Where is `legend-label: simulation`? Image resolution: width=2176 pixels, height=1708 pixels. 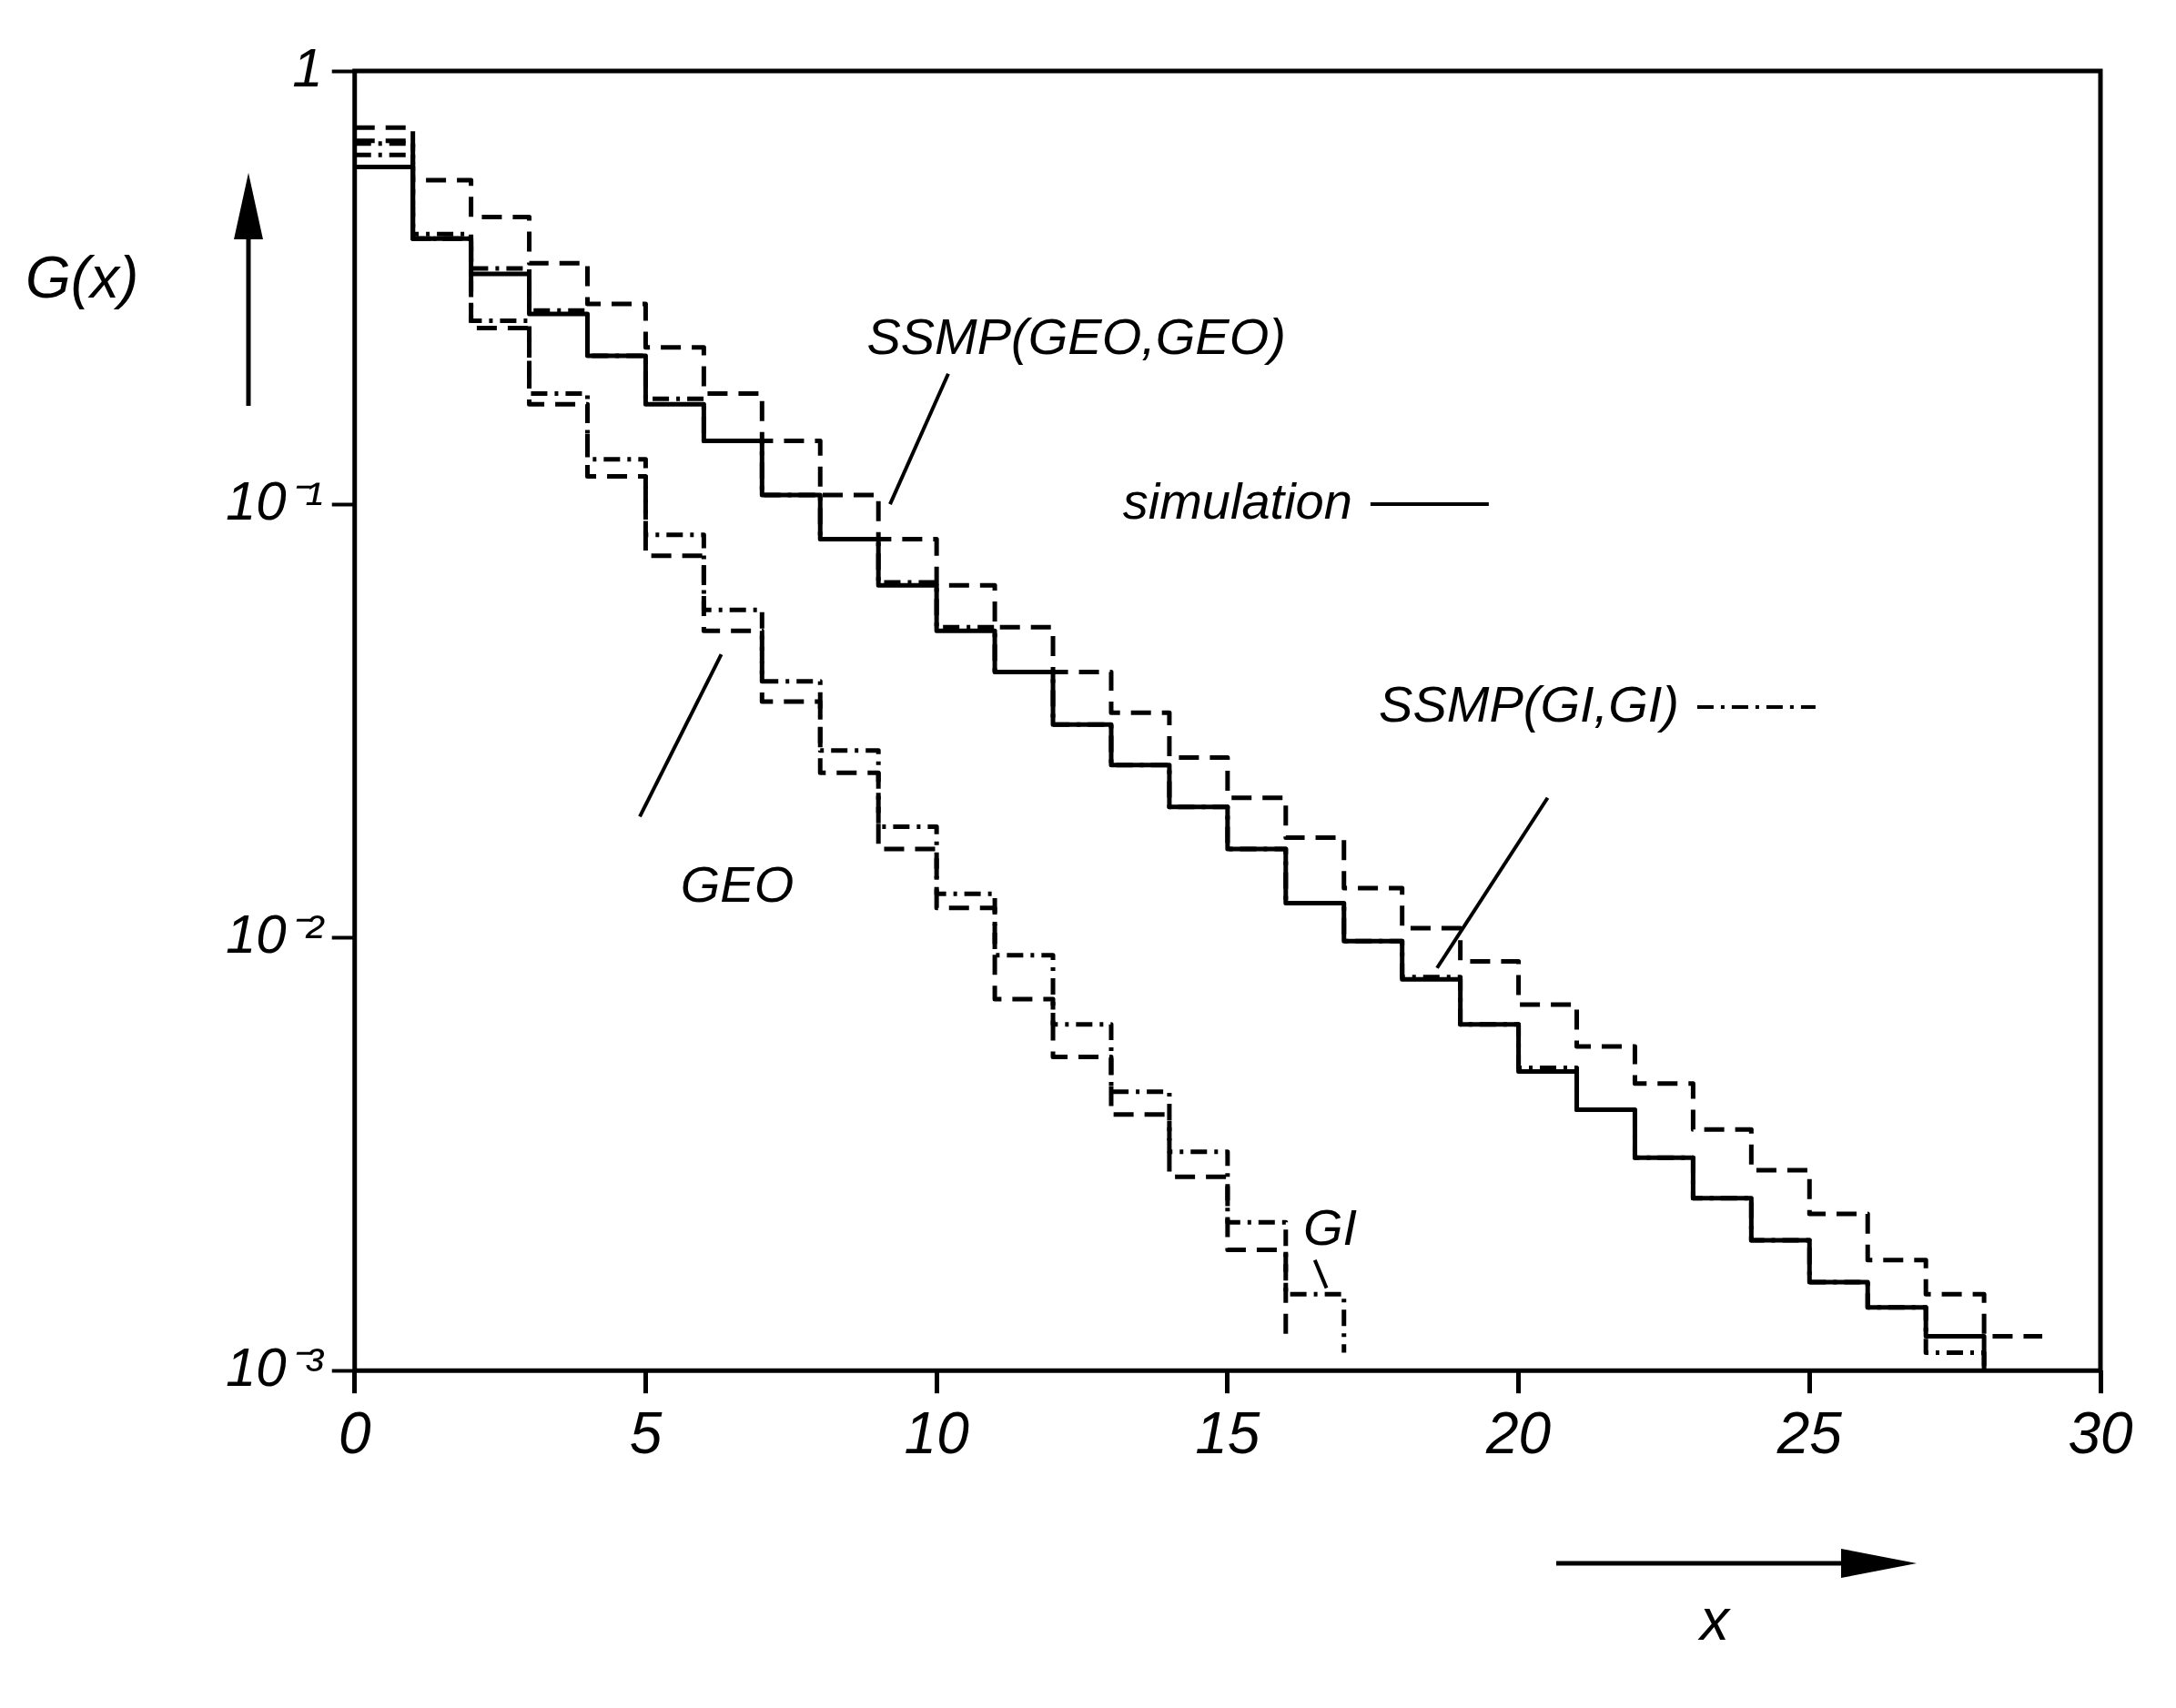 legend-label: simulation is located at coordinates (1237, 500).